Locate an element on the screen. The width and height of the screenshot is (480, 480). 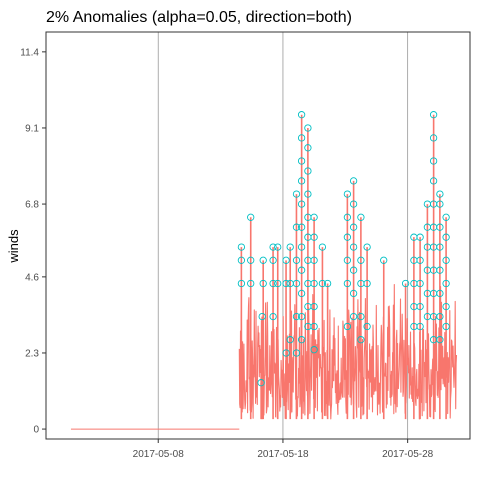
x-tick-label: 2017-05-08 is located at coordinates (159, 454).